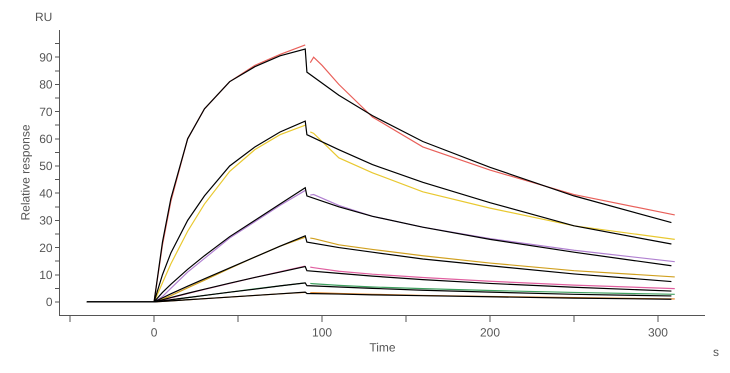 This screenshot has height=373, width=730. What do you see at coordinates (382, 347) in the screenshot?
I see `x-axis-title: Time` at bounding box center [382, 347].